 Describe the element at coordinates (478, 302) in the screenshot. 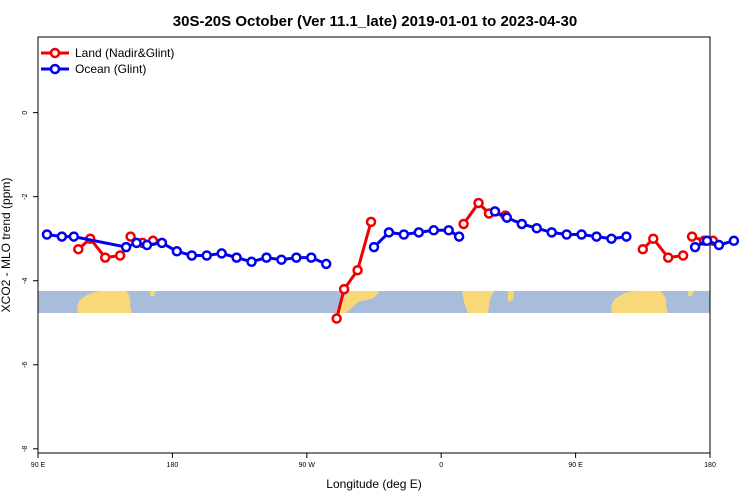

I see `land-patch-africa` at that location.